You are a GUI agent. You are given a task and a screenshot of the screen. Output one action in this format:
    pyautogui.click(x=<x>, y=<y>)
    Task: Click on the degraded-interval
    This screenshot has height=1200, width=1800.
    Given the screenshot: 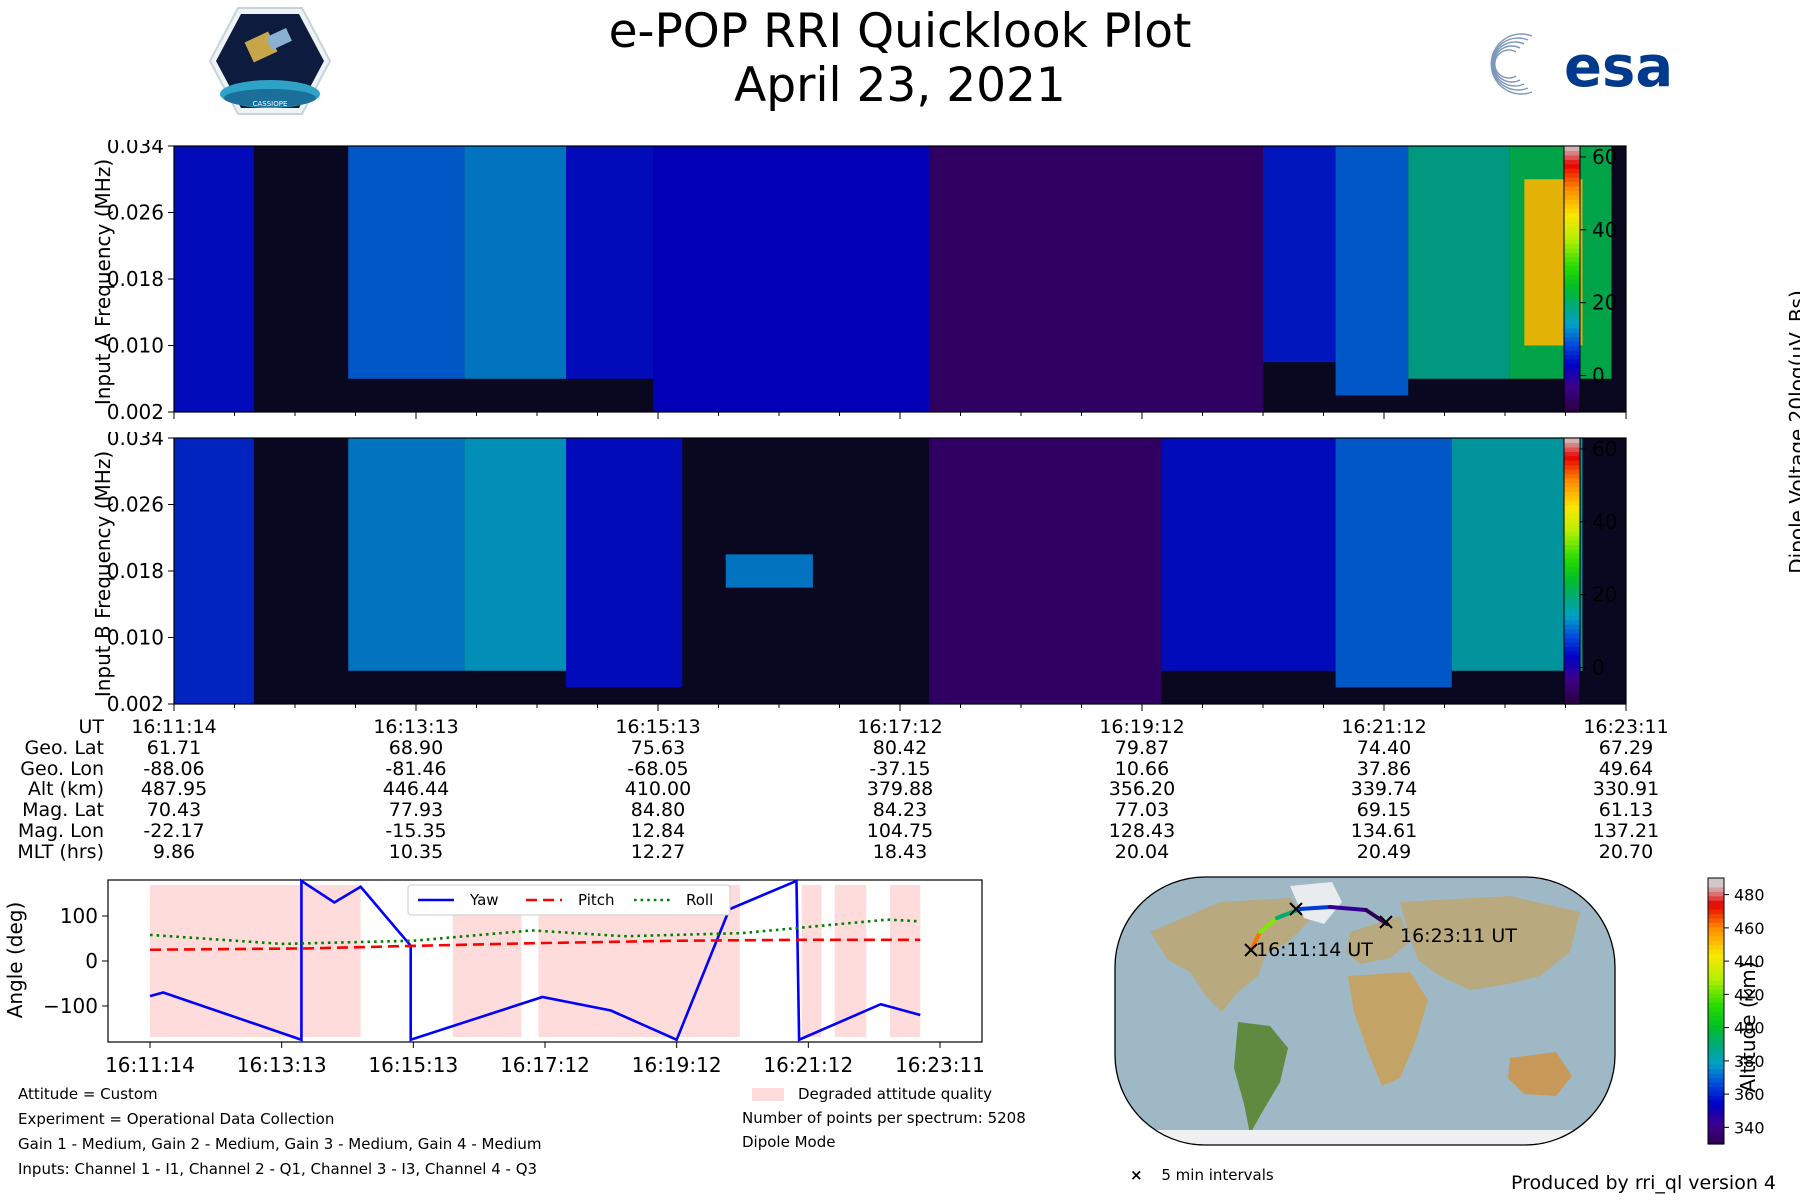 What is the action you would take?
    pyautogui.click(x=811, y=961)
    